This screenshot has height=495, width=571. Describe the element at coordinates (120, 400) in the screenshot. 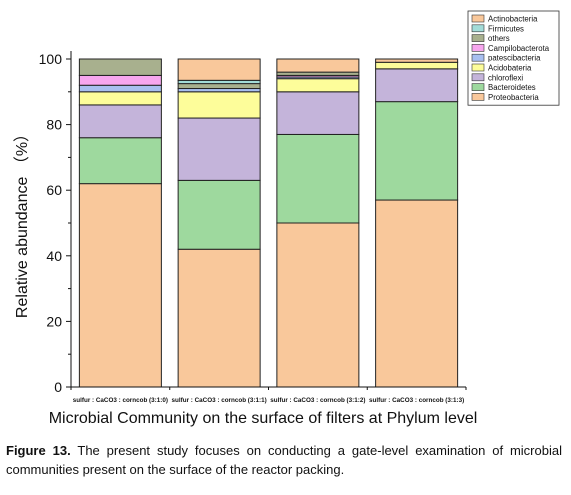

I see `x-tick-label-1: sulfur : CaCO3 : corncob (3:1:0)` at that location.